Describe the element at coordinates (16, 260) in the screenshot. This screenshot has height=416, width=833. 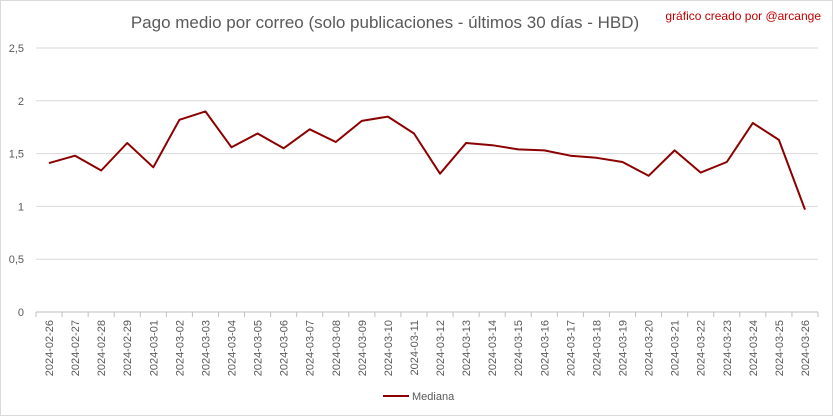
I see `y-tick-label: 0,5` at that location.